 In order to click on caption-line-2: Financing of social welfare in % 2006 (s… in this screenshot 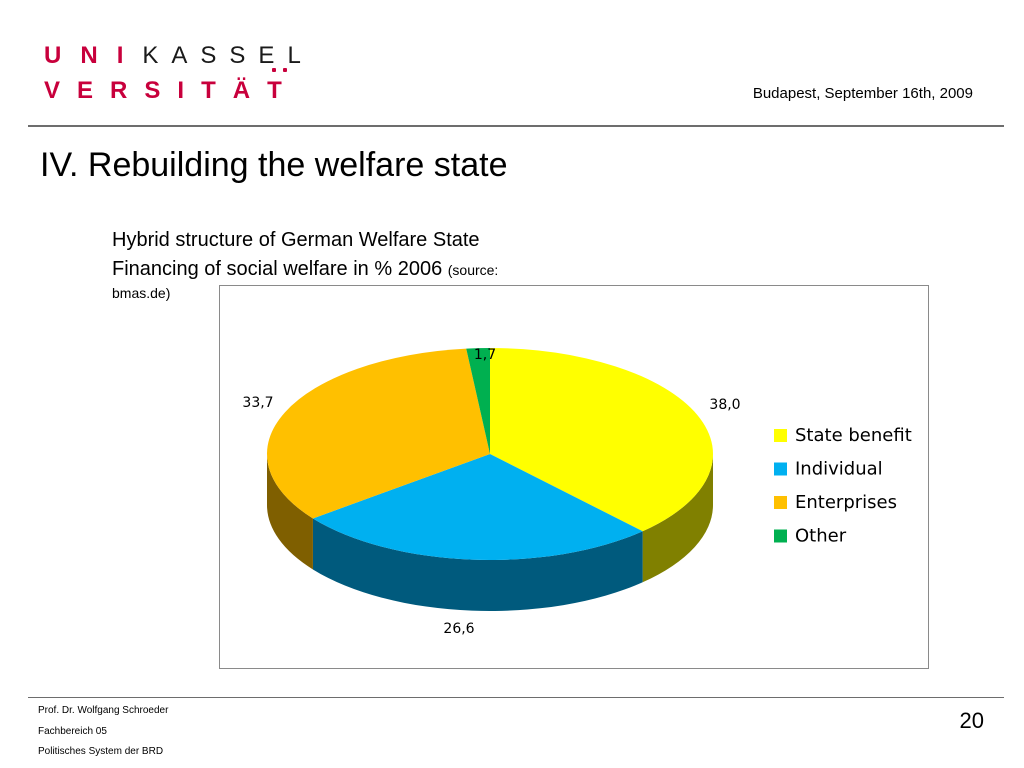, I will do `click(377, 270)`.